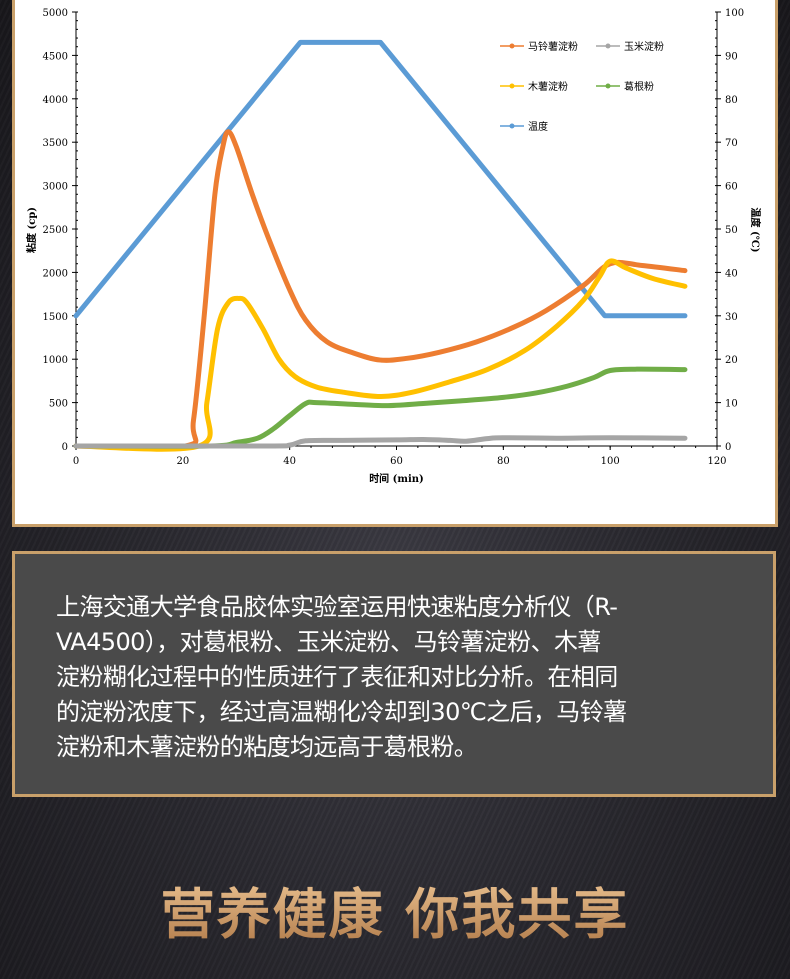  What do you see at coordinates (395, 909) in the screenshot?
I see `slogan: 营养健康 你我共享` at bounding box center [395, 909].